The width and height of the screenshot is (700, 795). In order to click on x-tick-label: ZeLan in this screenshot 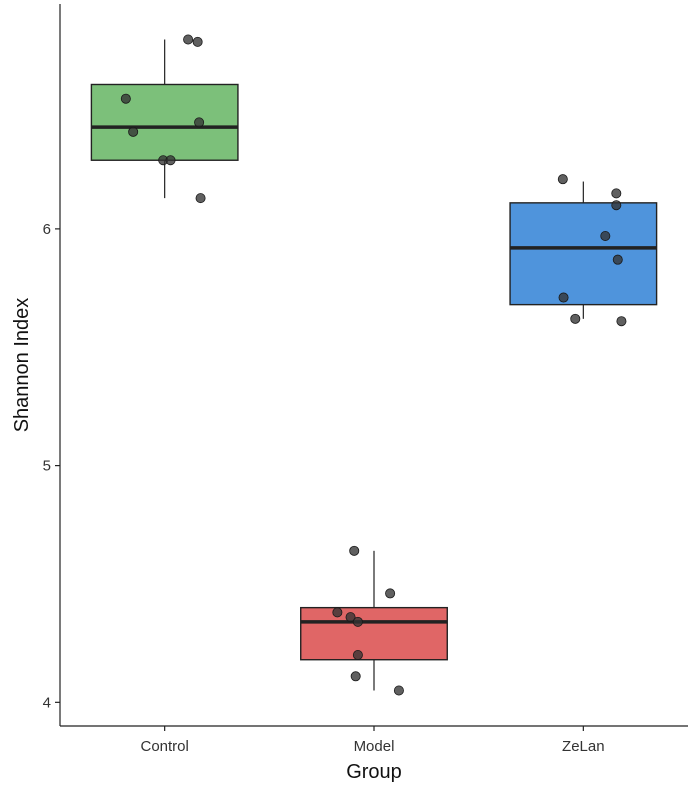, I will do `click(583, 746)`.